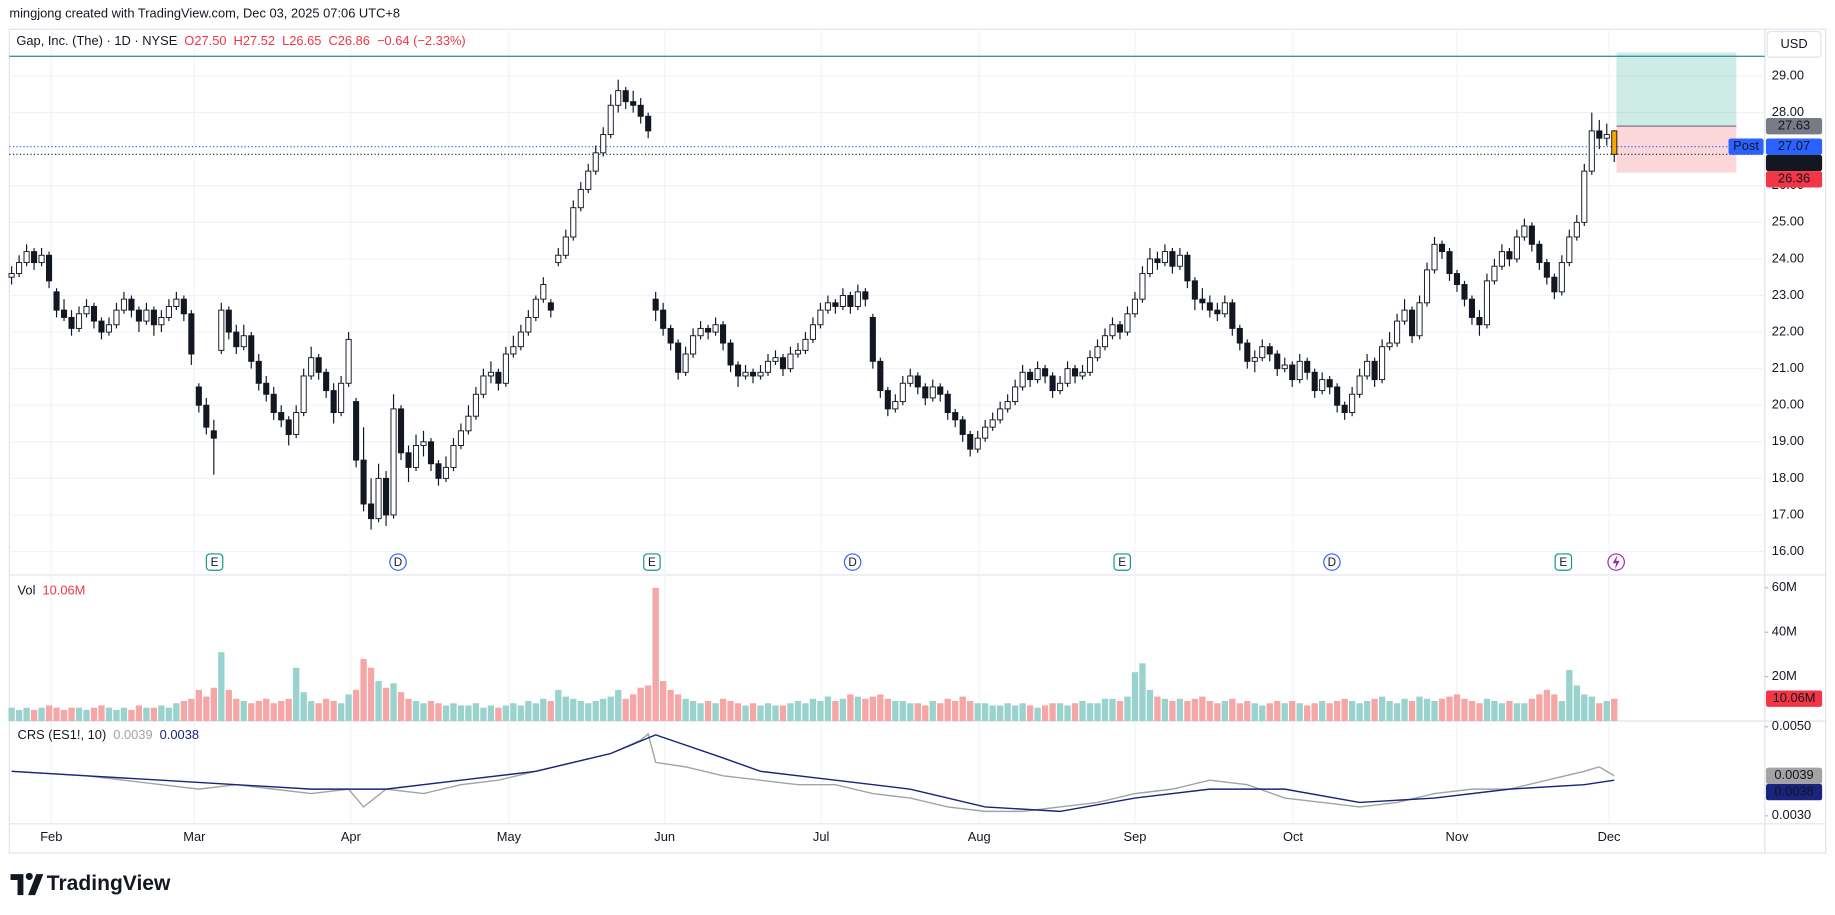 Image resolution: width=1835 pixels, height=915 pixels. Describe the element at coordinates (1784, 586) in the screenshot. I see `y-tick-label: 60M` at that location.